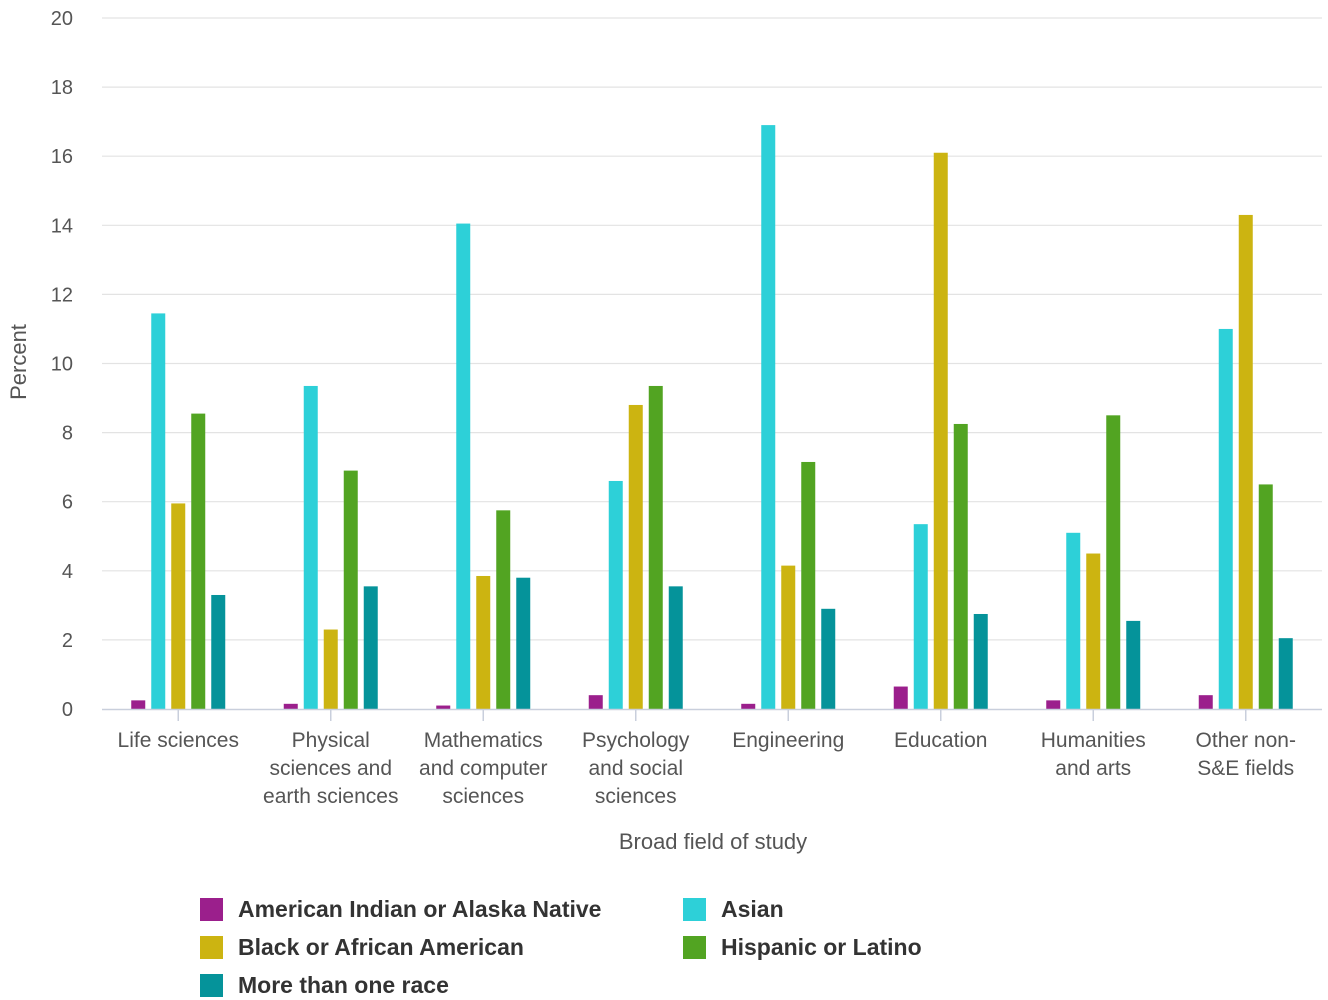 This screenshot has height=1000, width=1328. I want to click on y-tick-label: 4, so click(67, 572).